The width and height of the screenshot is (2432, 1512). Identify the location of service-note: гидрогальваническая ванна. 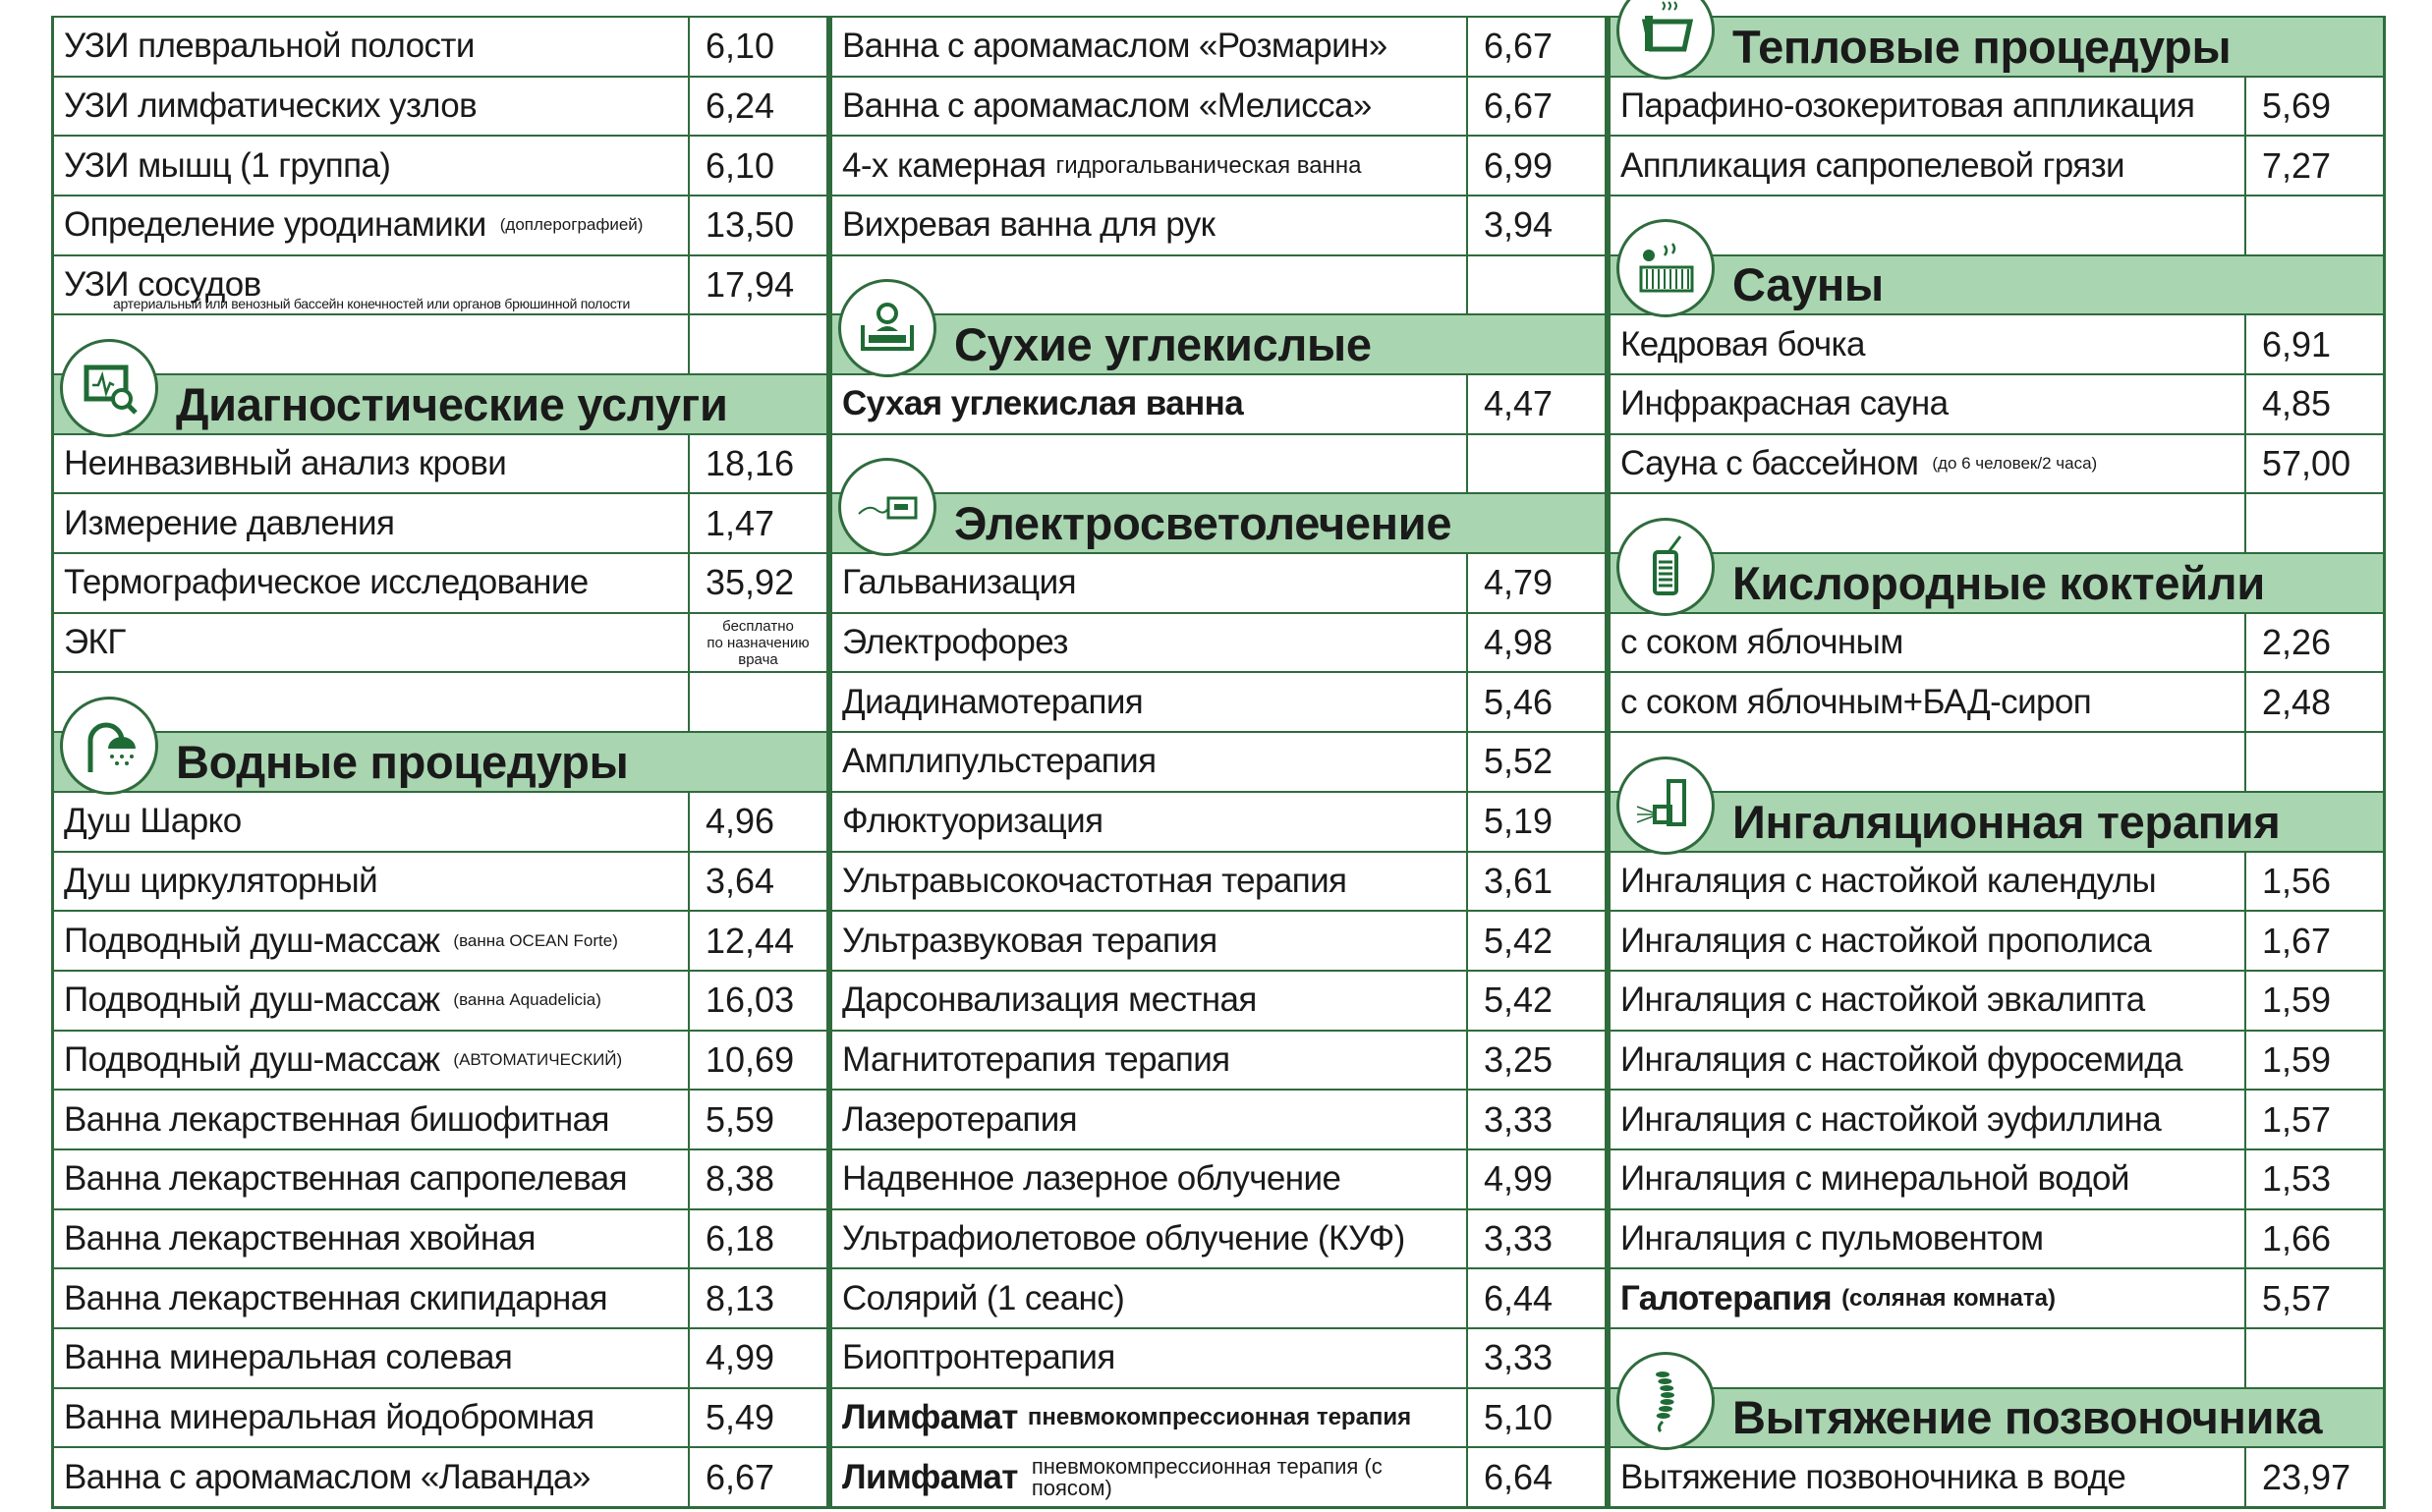
(1209, 165).